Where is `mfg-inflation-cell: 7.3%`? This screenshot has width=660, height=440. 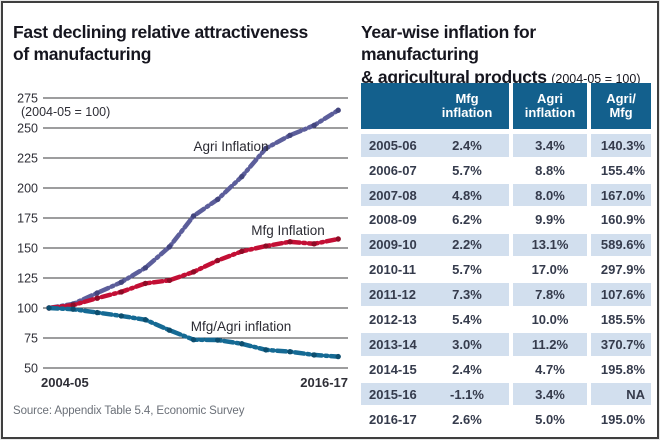 mfg-inflation-cell: 7.3% is located at coordinates (467, 295).